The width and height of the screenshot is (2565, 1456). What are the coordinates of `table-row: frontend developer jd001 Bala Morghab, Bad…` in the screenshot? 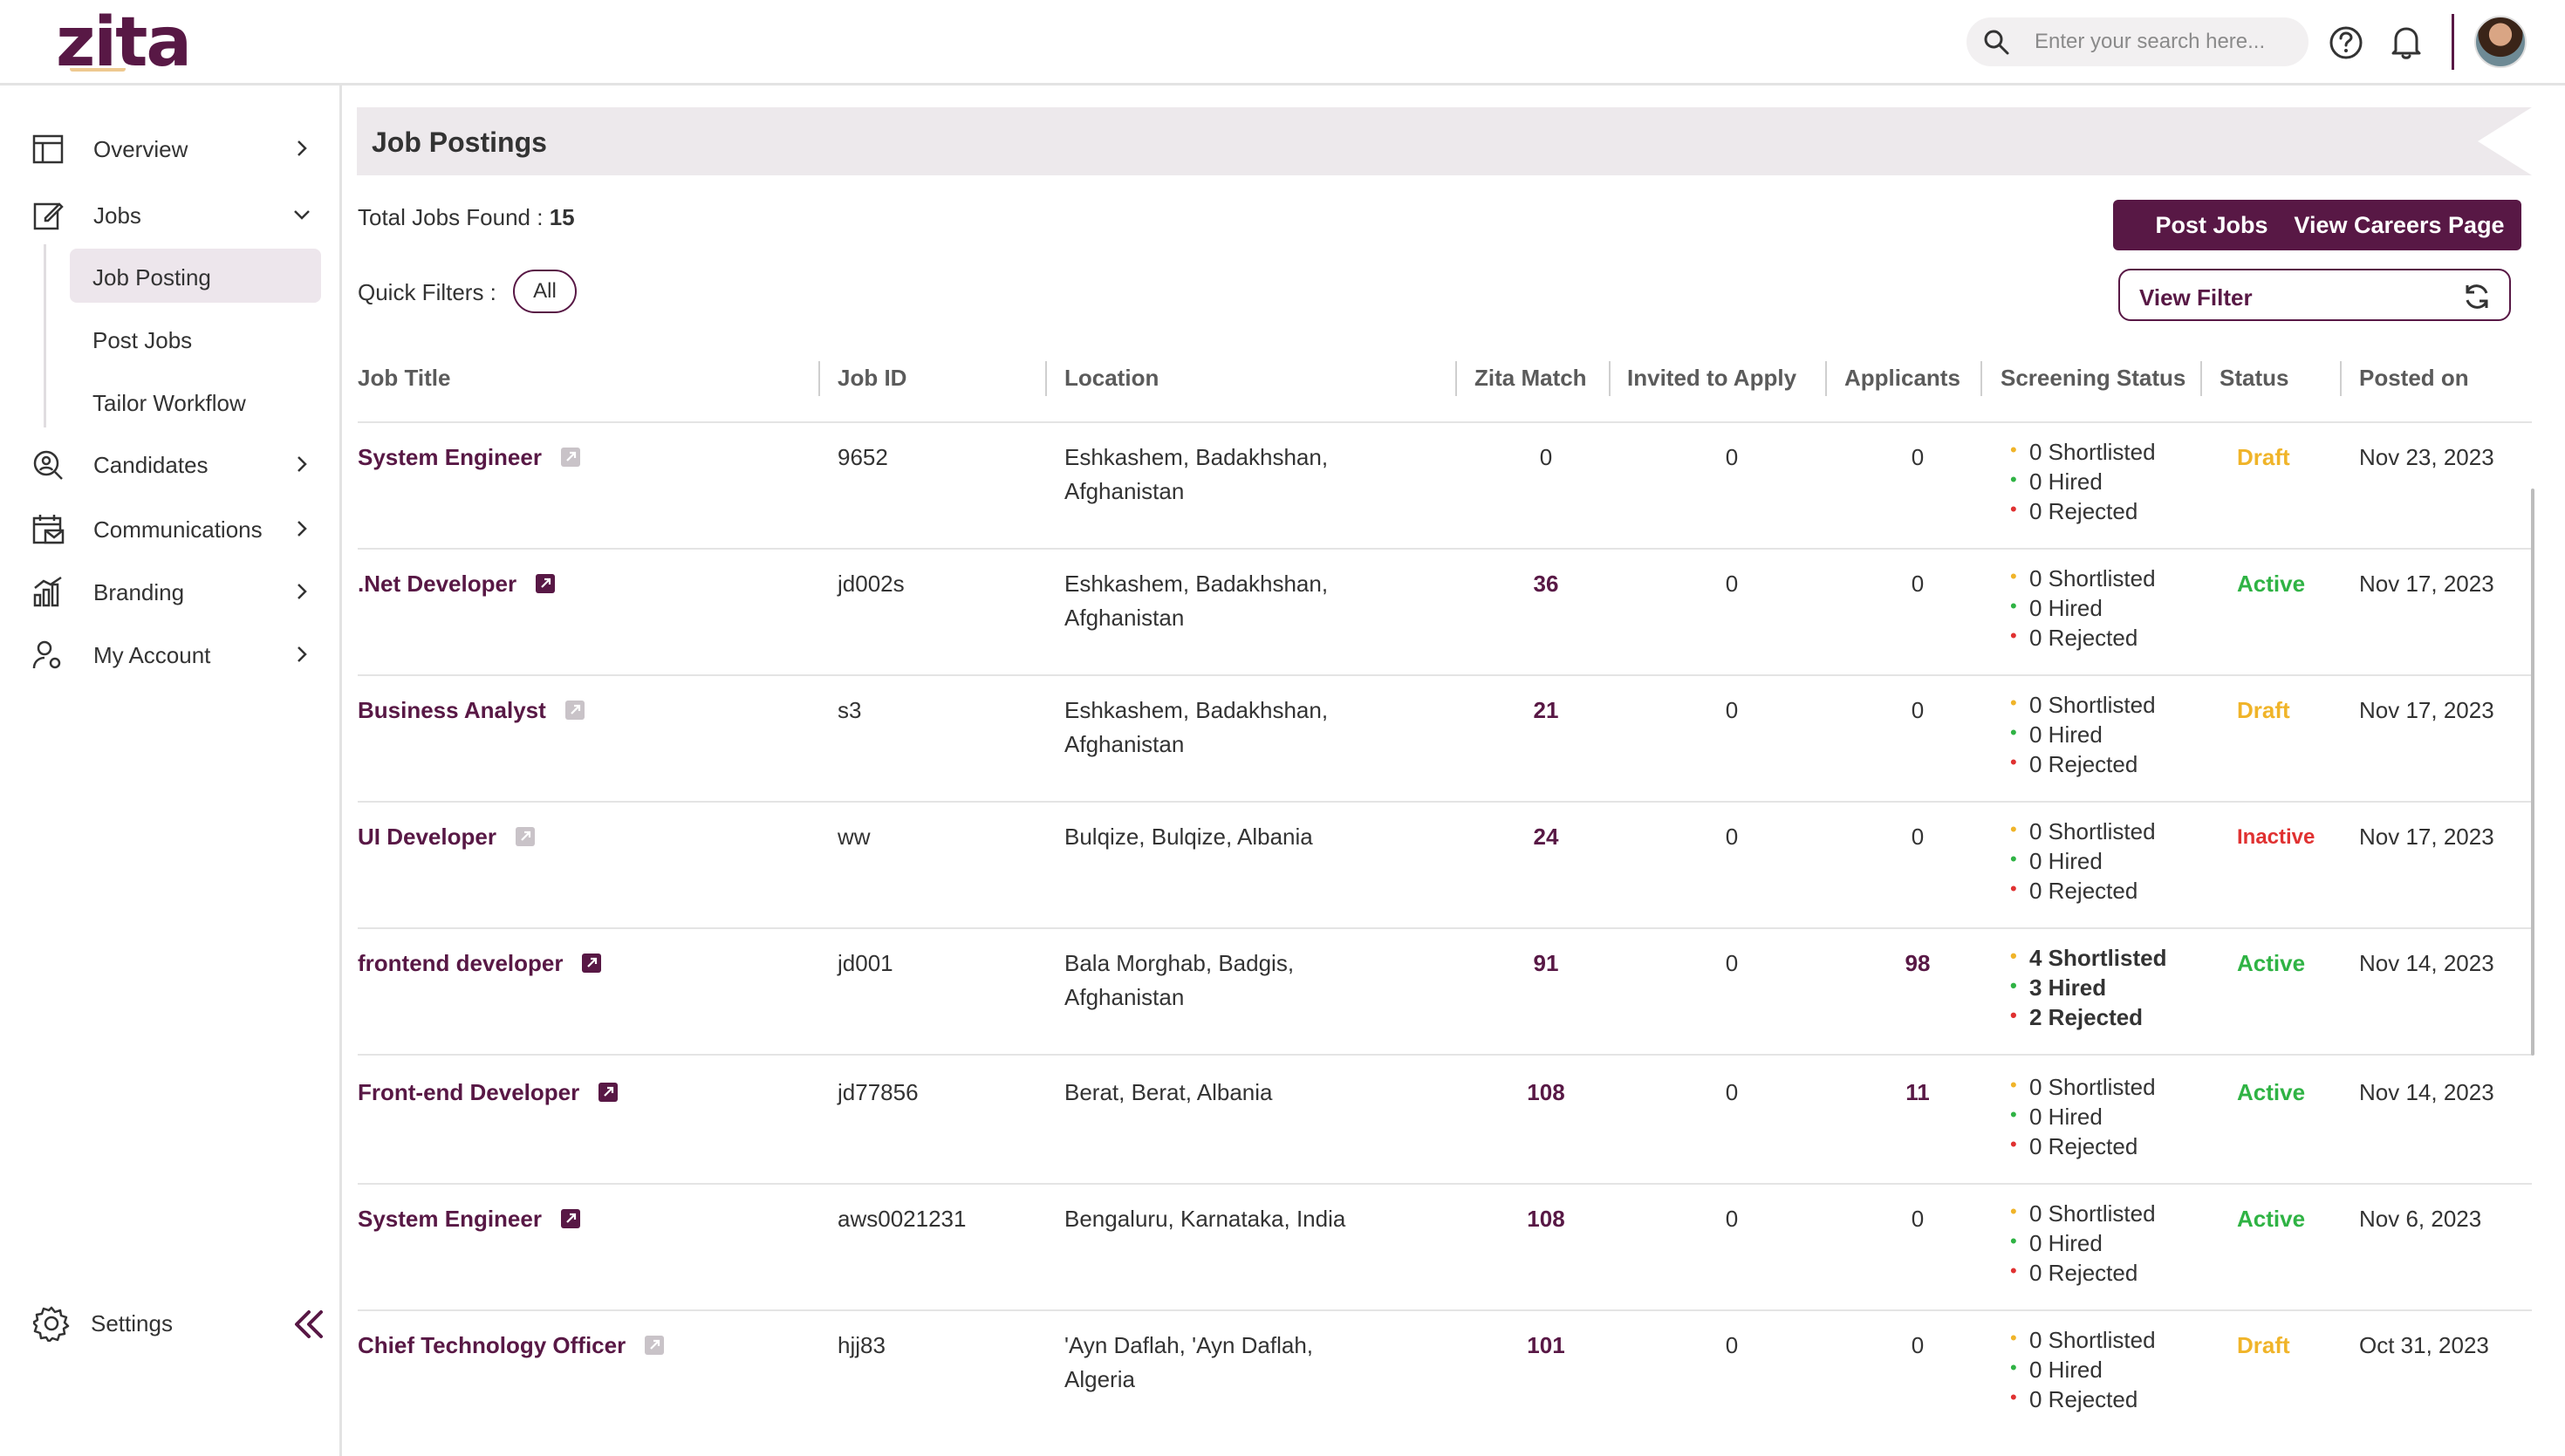 It's located at (1445, 992).